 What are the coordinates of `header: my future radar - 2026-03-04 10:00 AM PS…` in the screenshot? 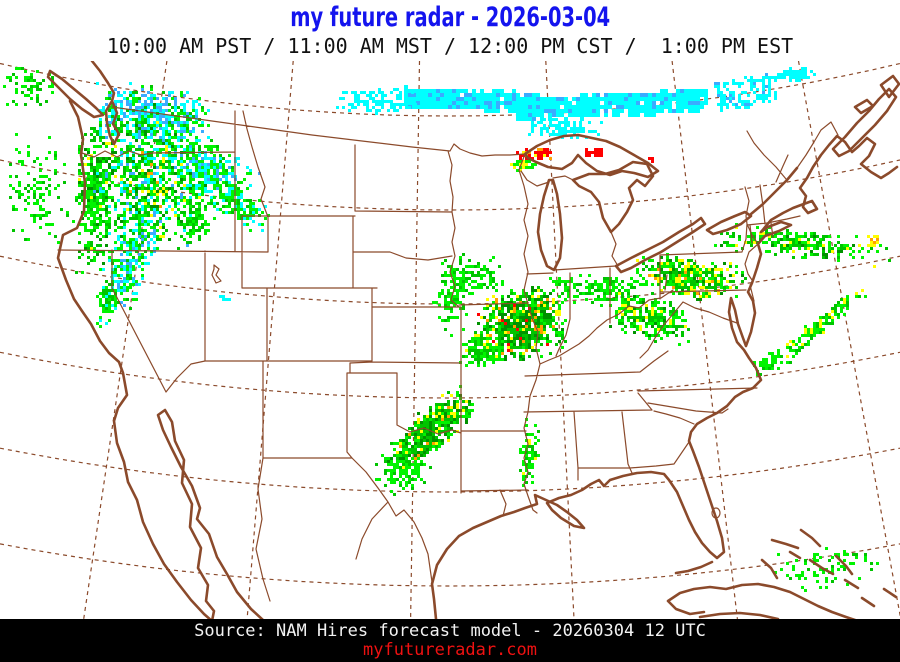 It's located at (450, 30).